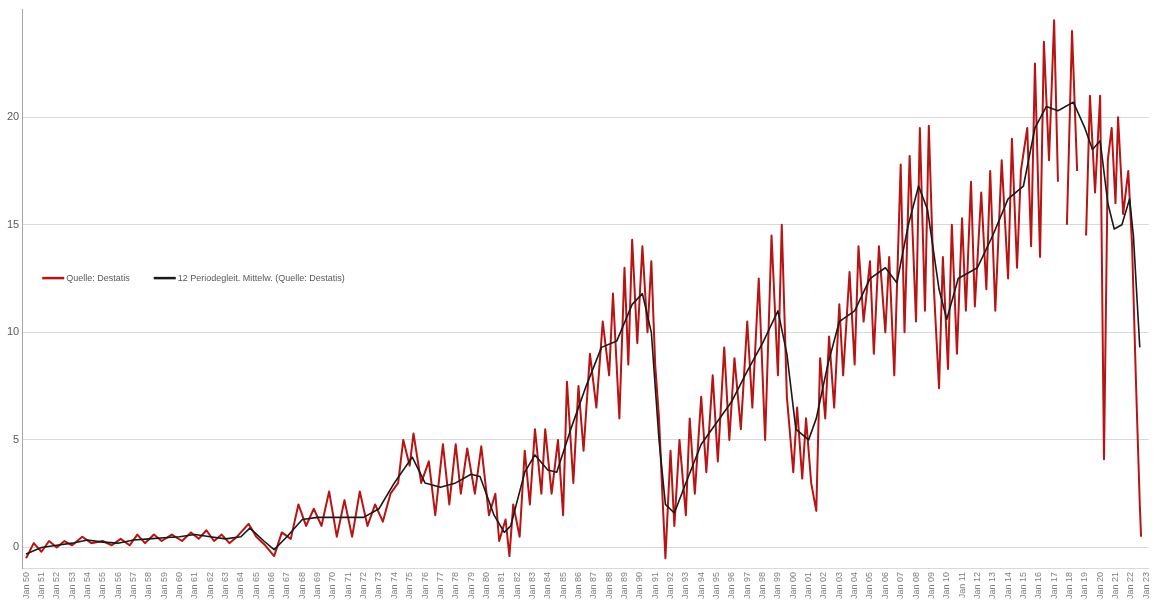 This screenshot has width=1160, height=606. I want to click on x-tick-label: Jan 15, so click(1022, 585).